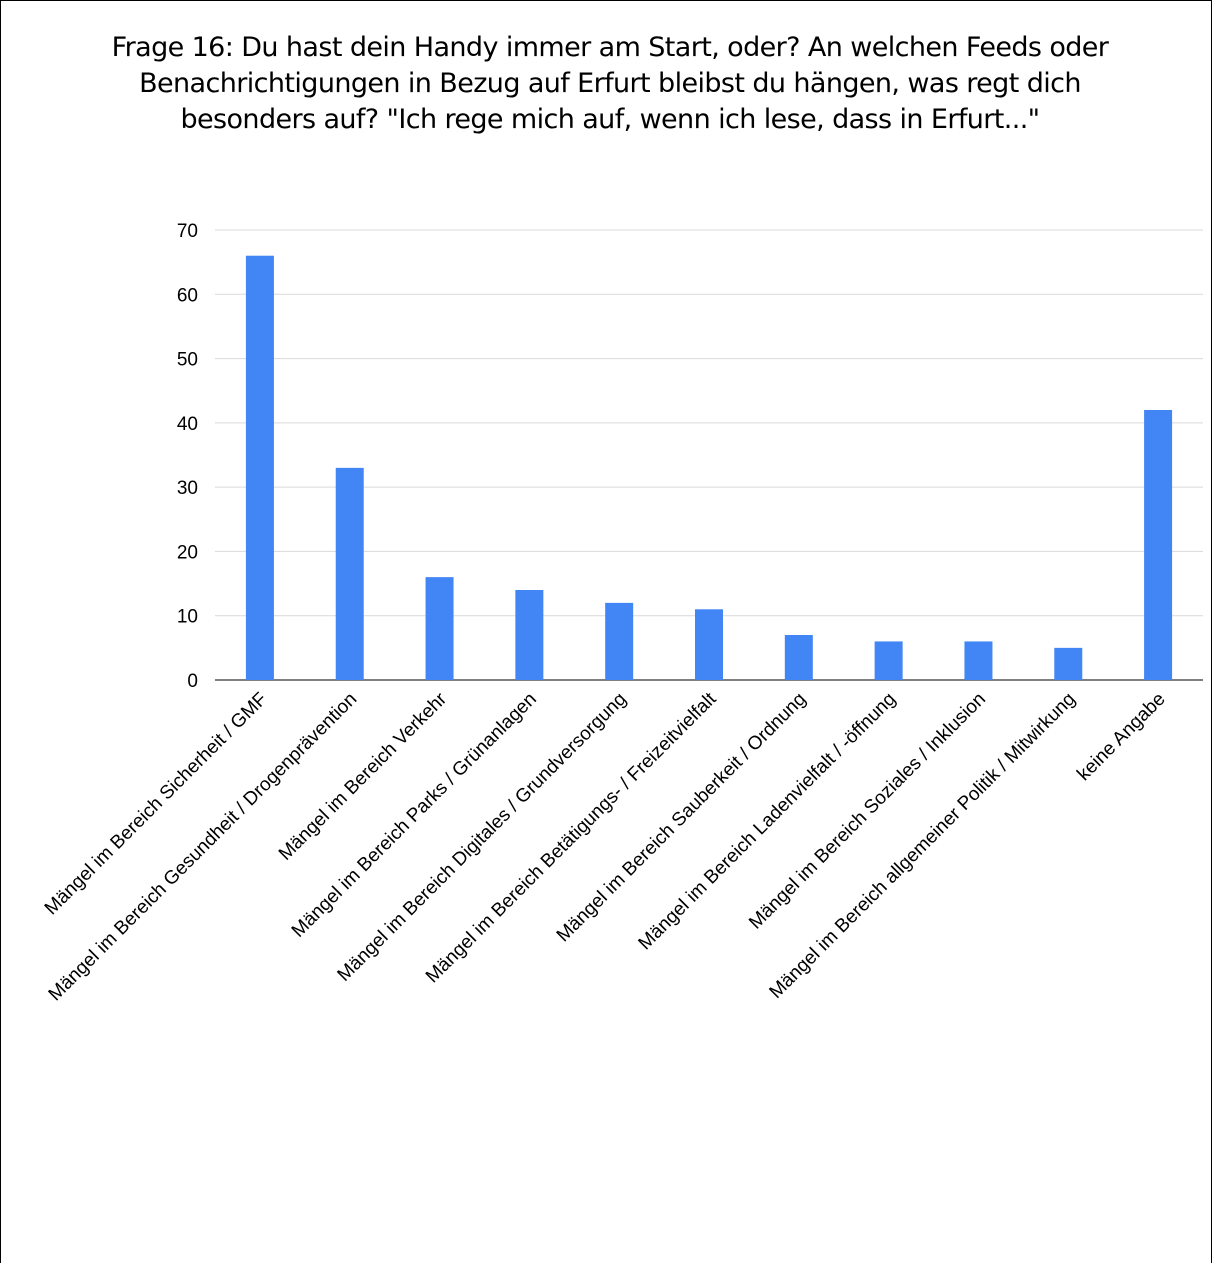  I want to click on y-tick-label: 50, so click(187, 360).